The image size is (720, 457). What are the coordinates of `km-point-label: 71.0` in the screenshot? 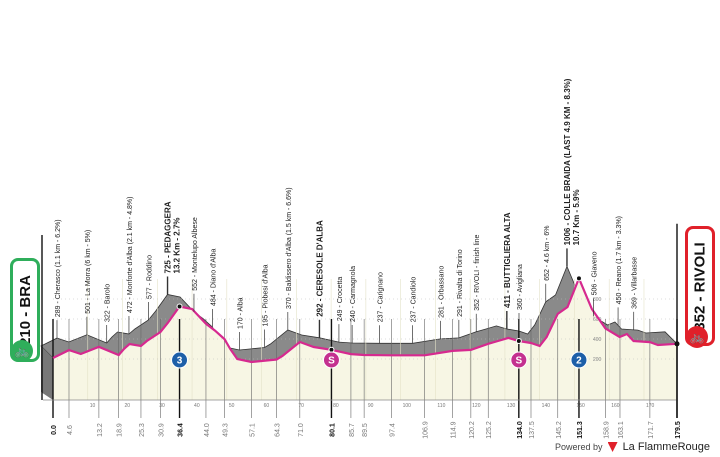 It's located at (301, 430).